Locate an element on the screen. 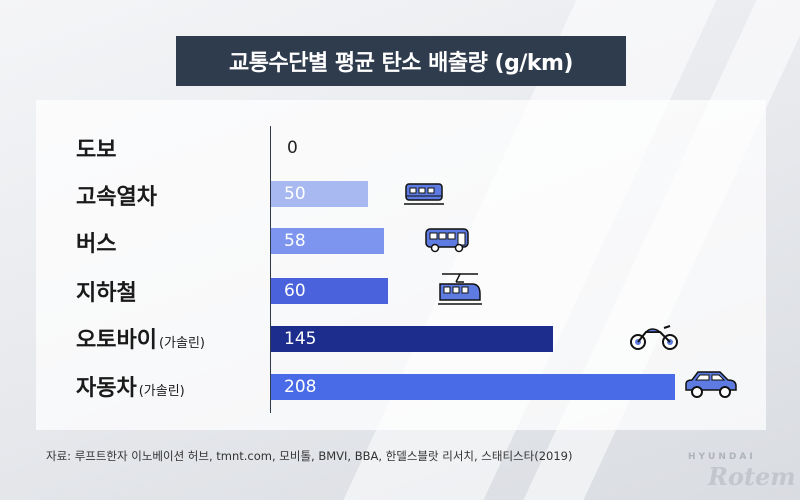  train-icon is located at coordinates (424, 194).